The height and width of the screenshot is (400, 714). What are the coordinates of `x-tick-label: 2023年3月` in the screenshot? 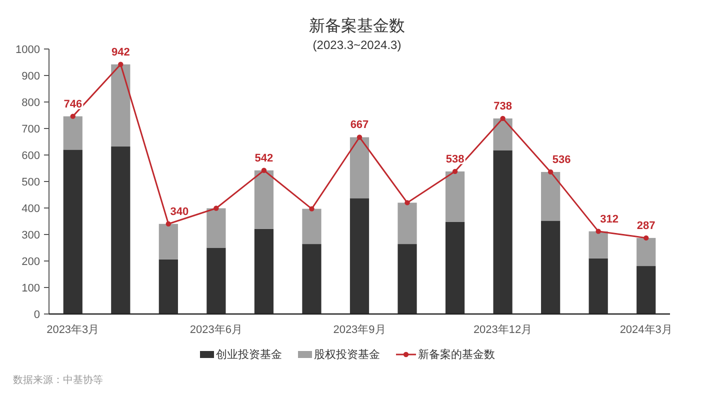 It's located at (73, 330).